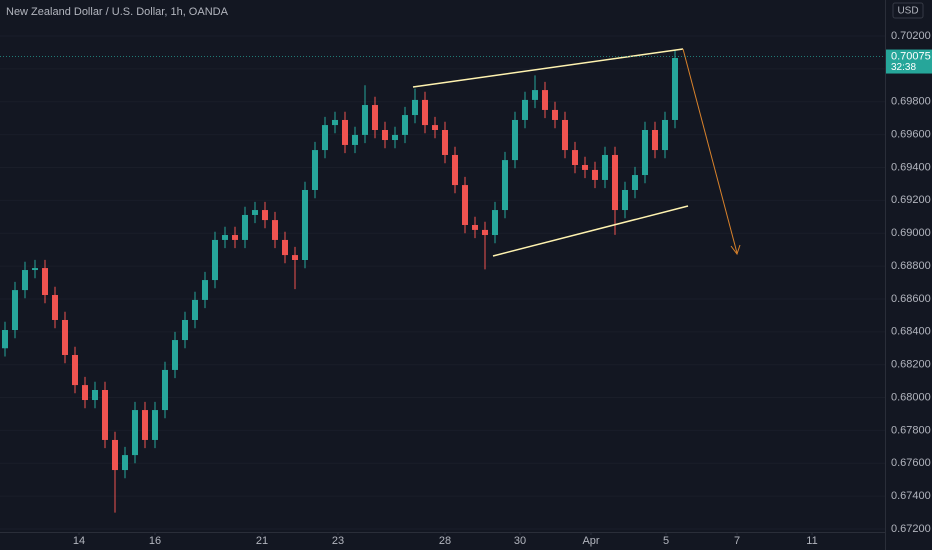  I want to click on y-tick-label: 0.68400, so click(911, 332).